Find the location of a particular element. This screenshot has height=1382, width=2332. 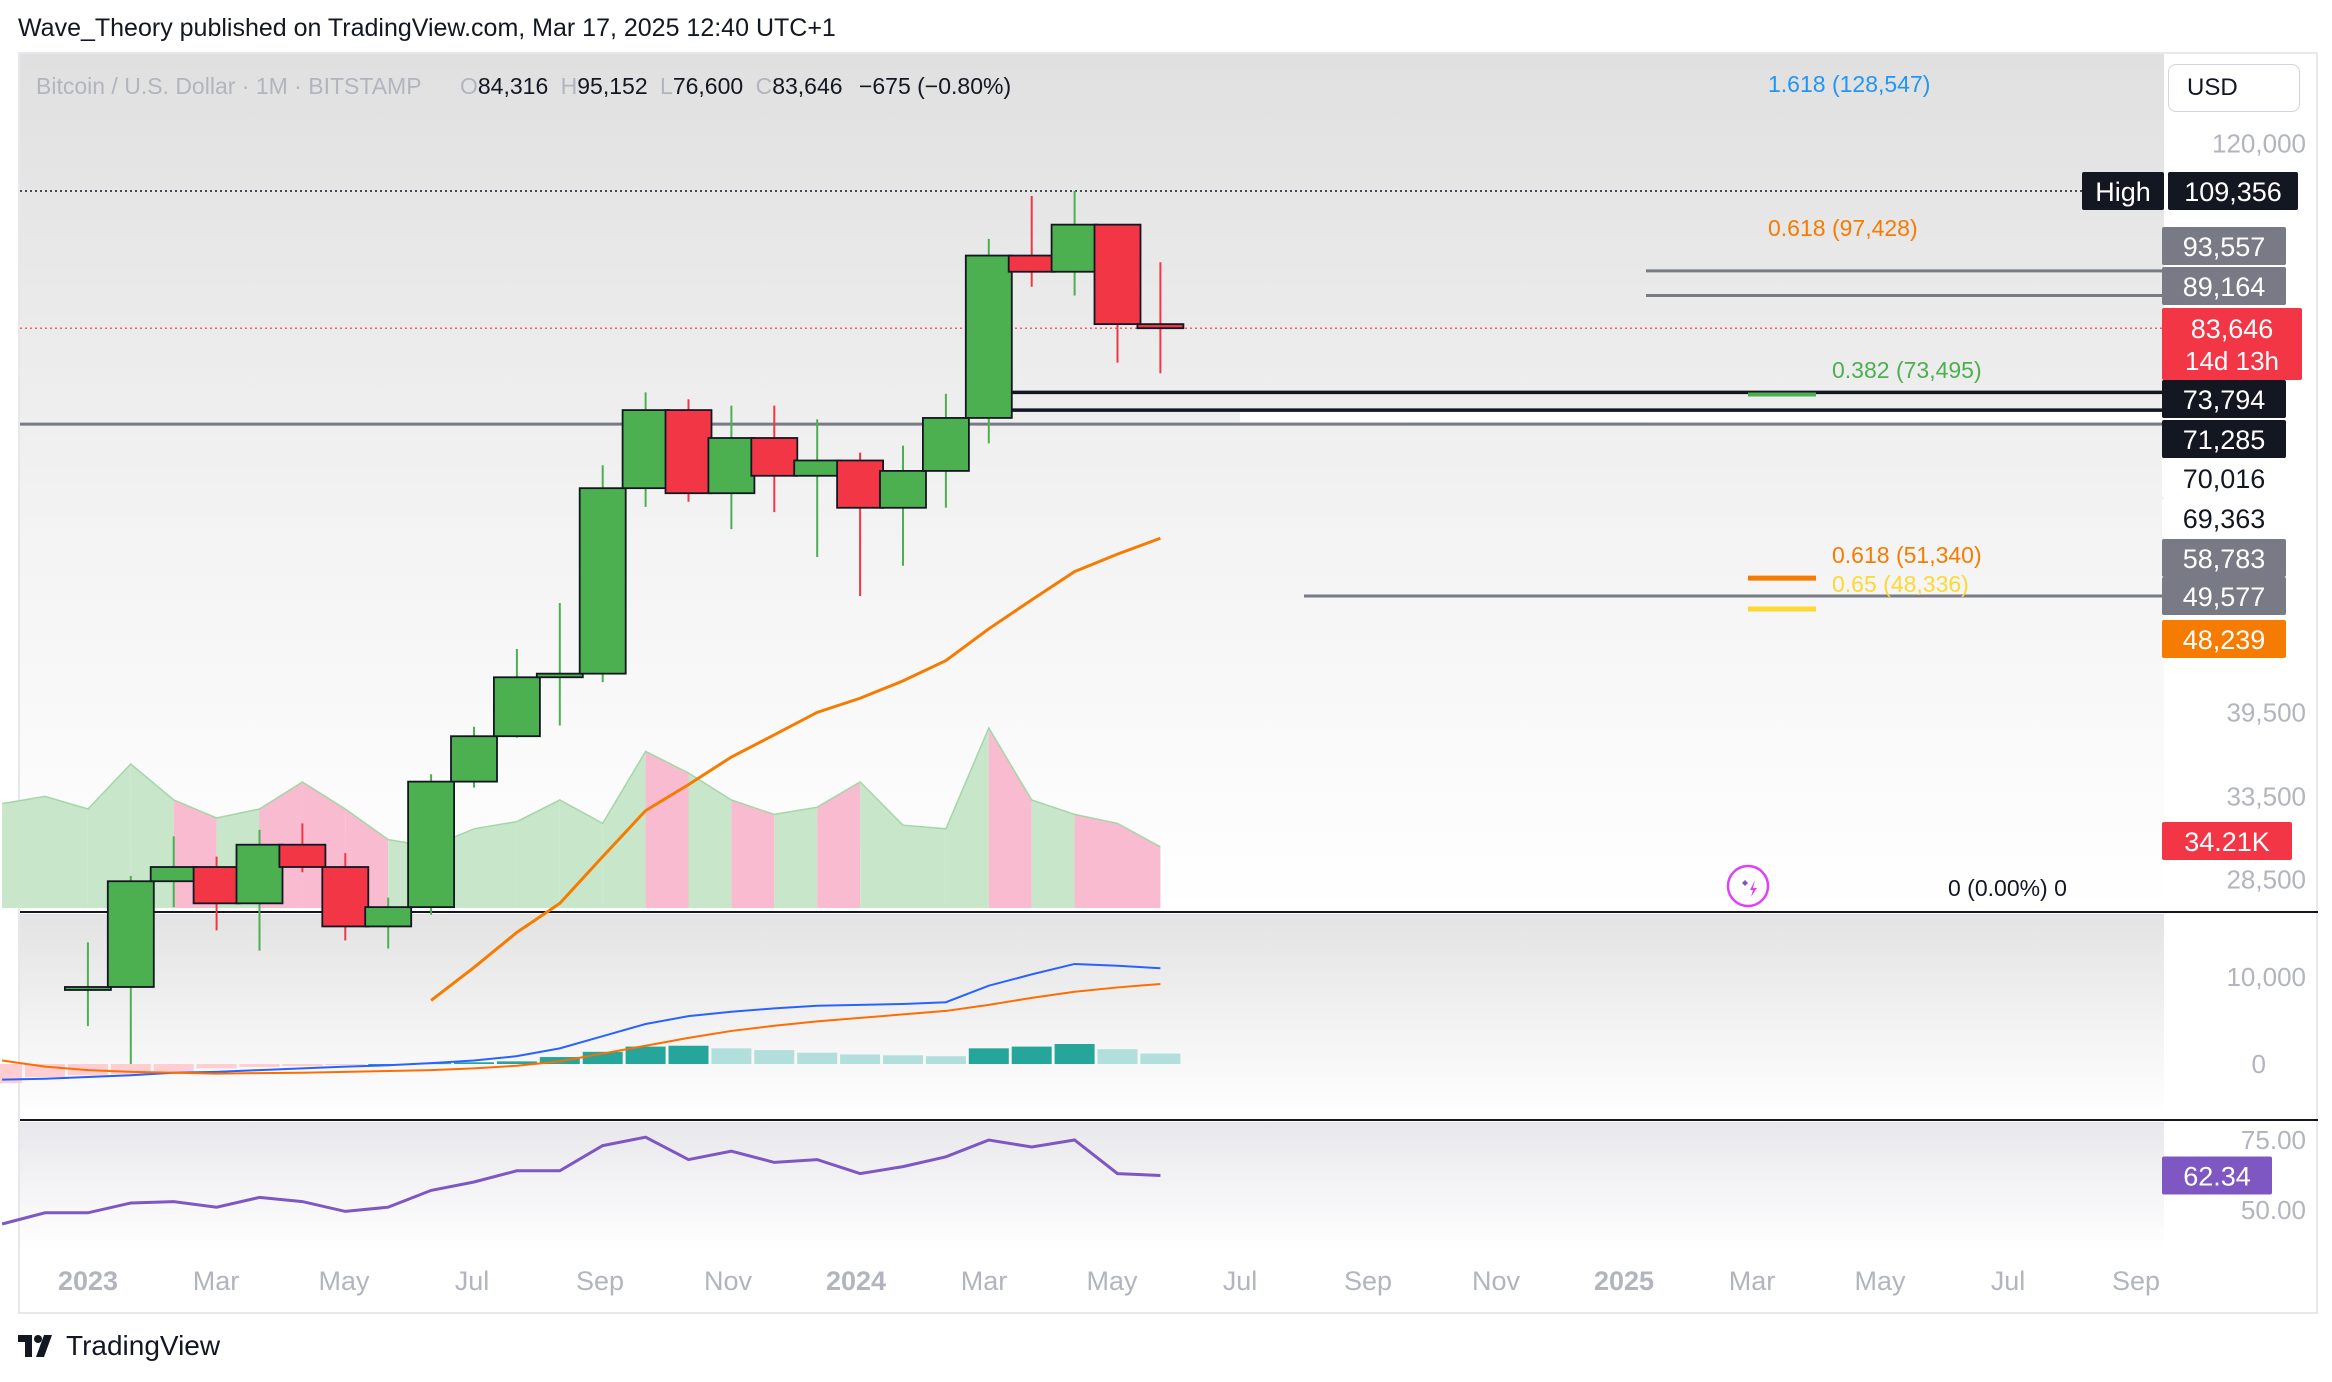

volume-badge is located at coordinates (2227, 841).